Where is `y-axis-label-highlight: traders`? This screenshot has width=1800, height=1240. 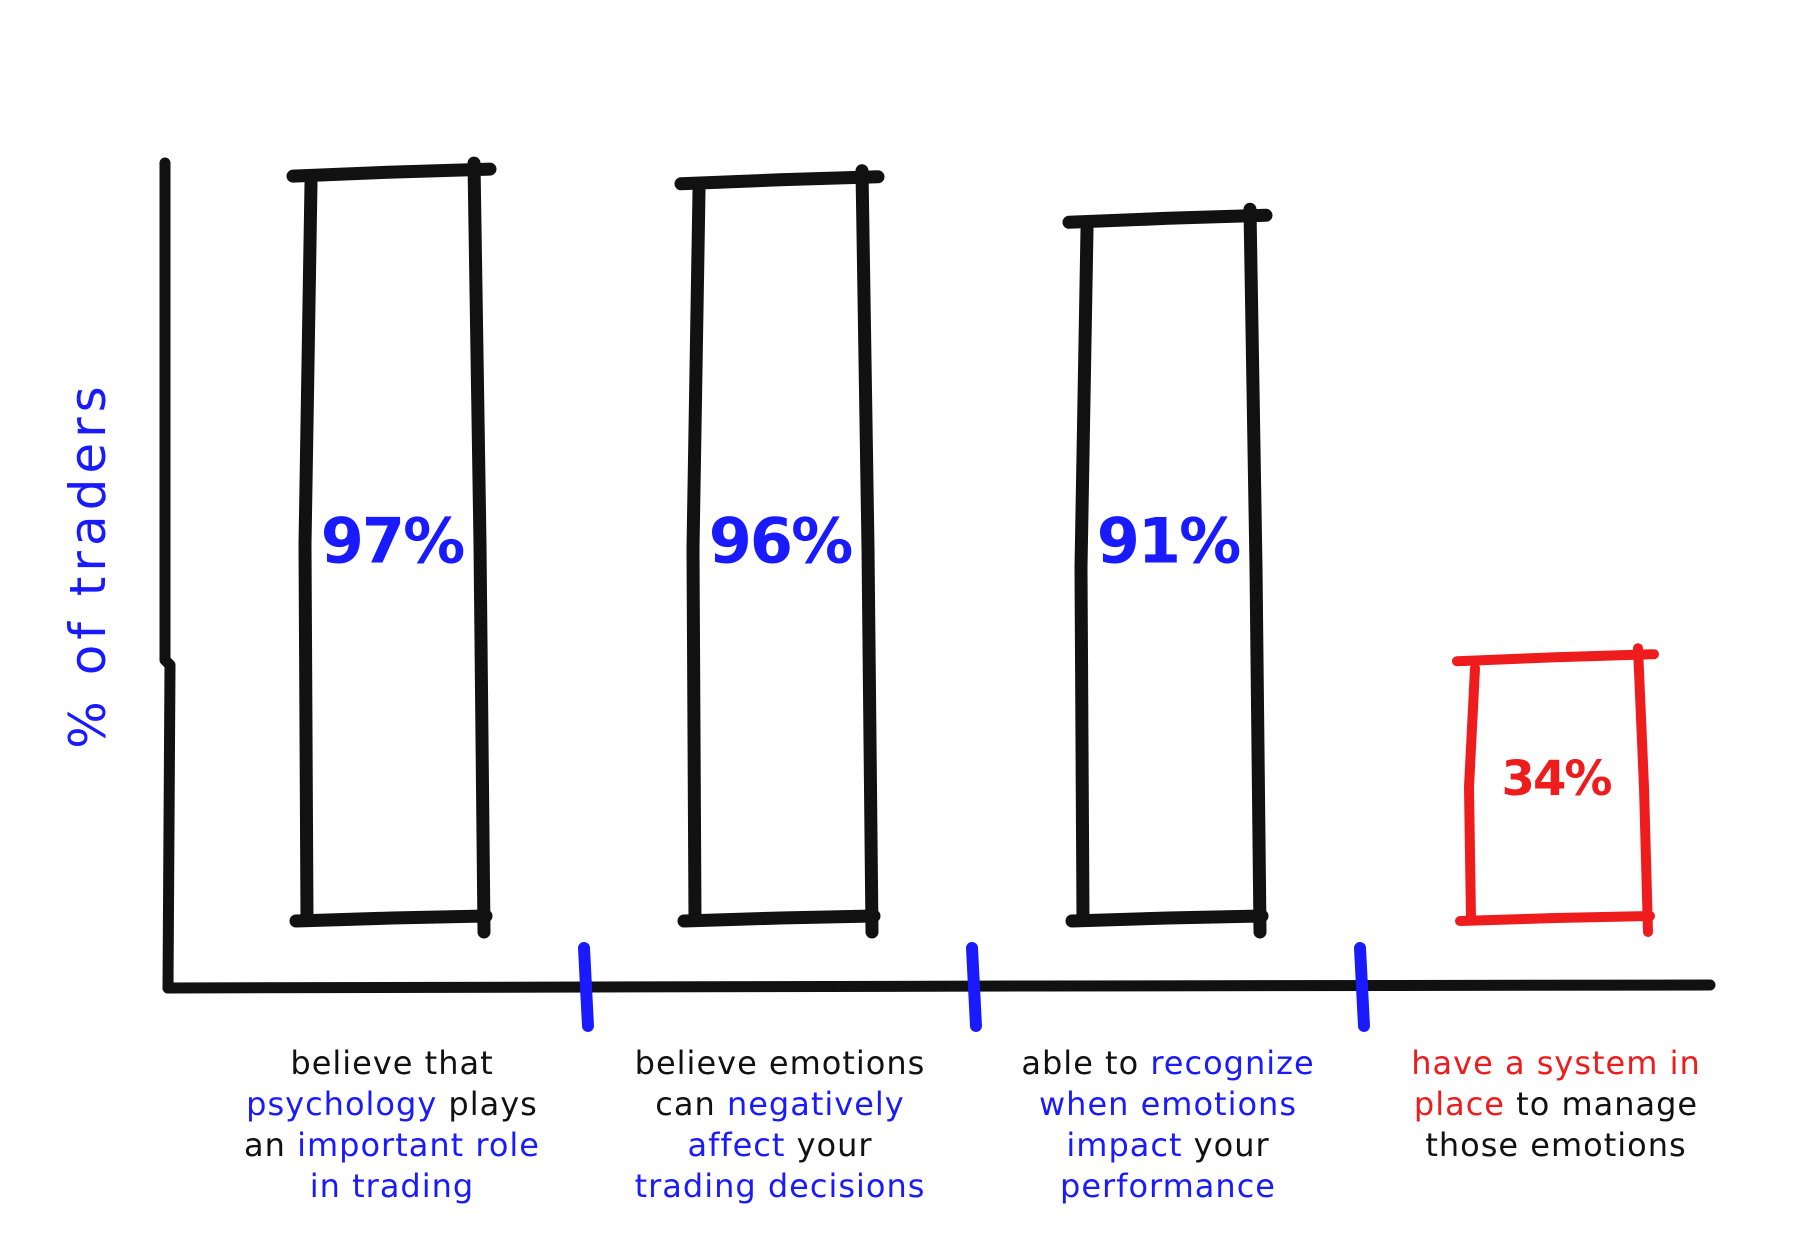 y-axis-label-highlight: traders is located at coordinates (88, 489).